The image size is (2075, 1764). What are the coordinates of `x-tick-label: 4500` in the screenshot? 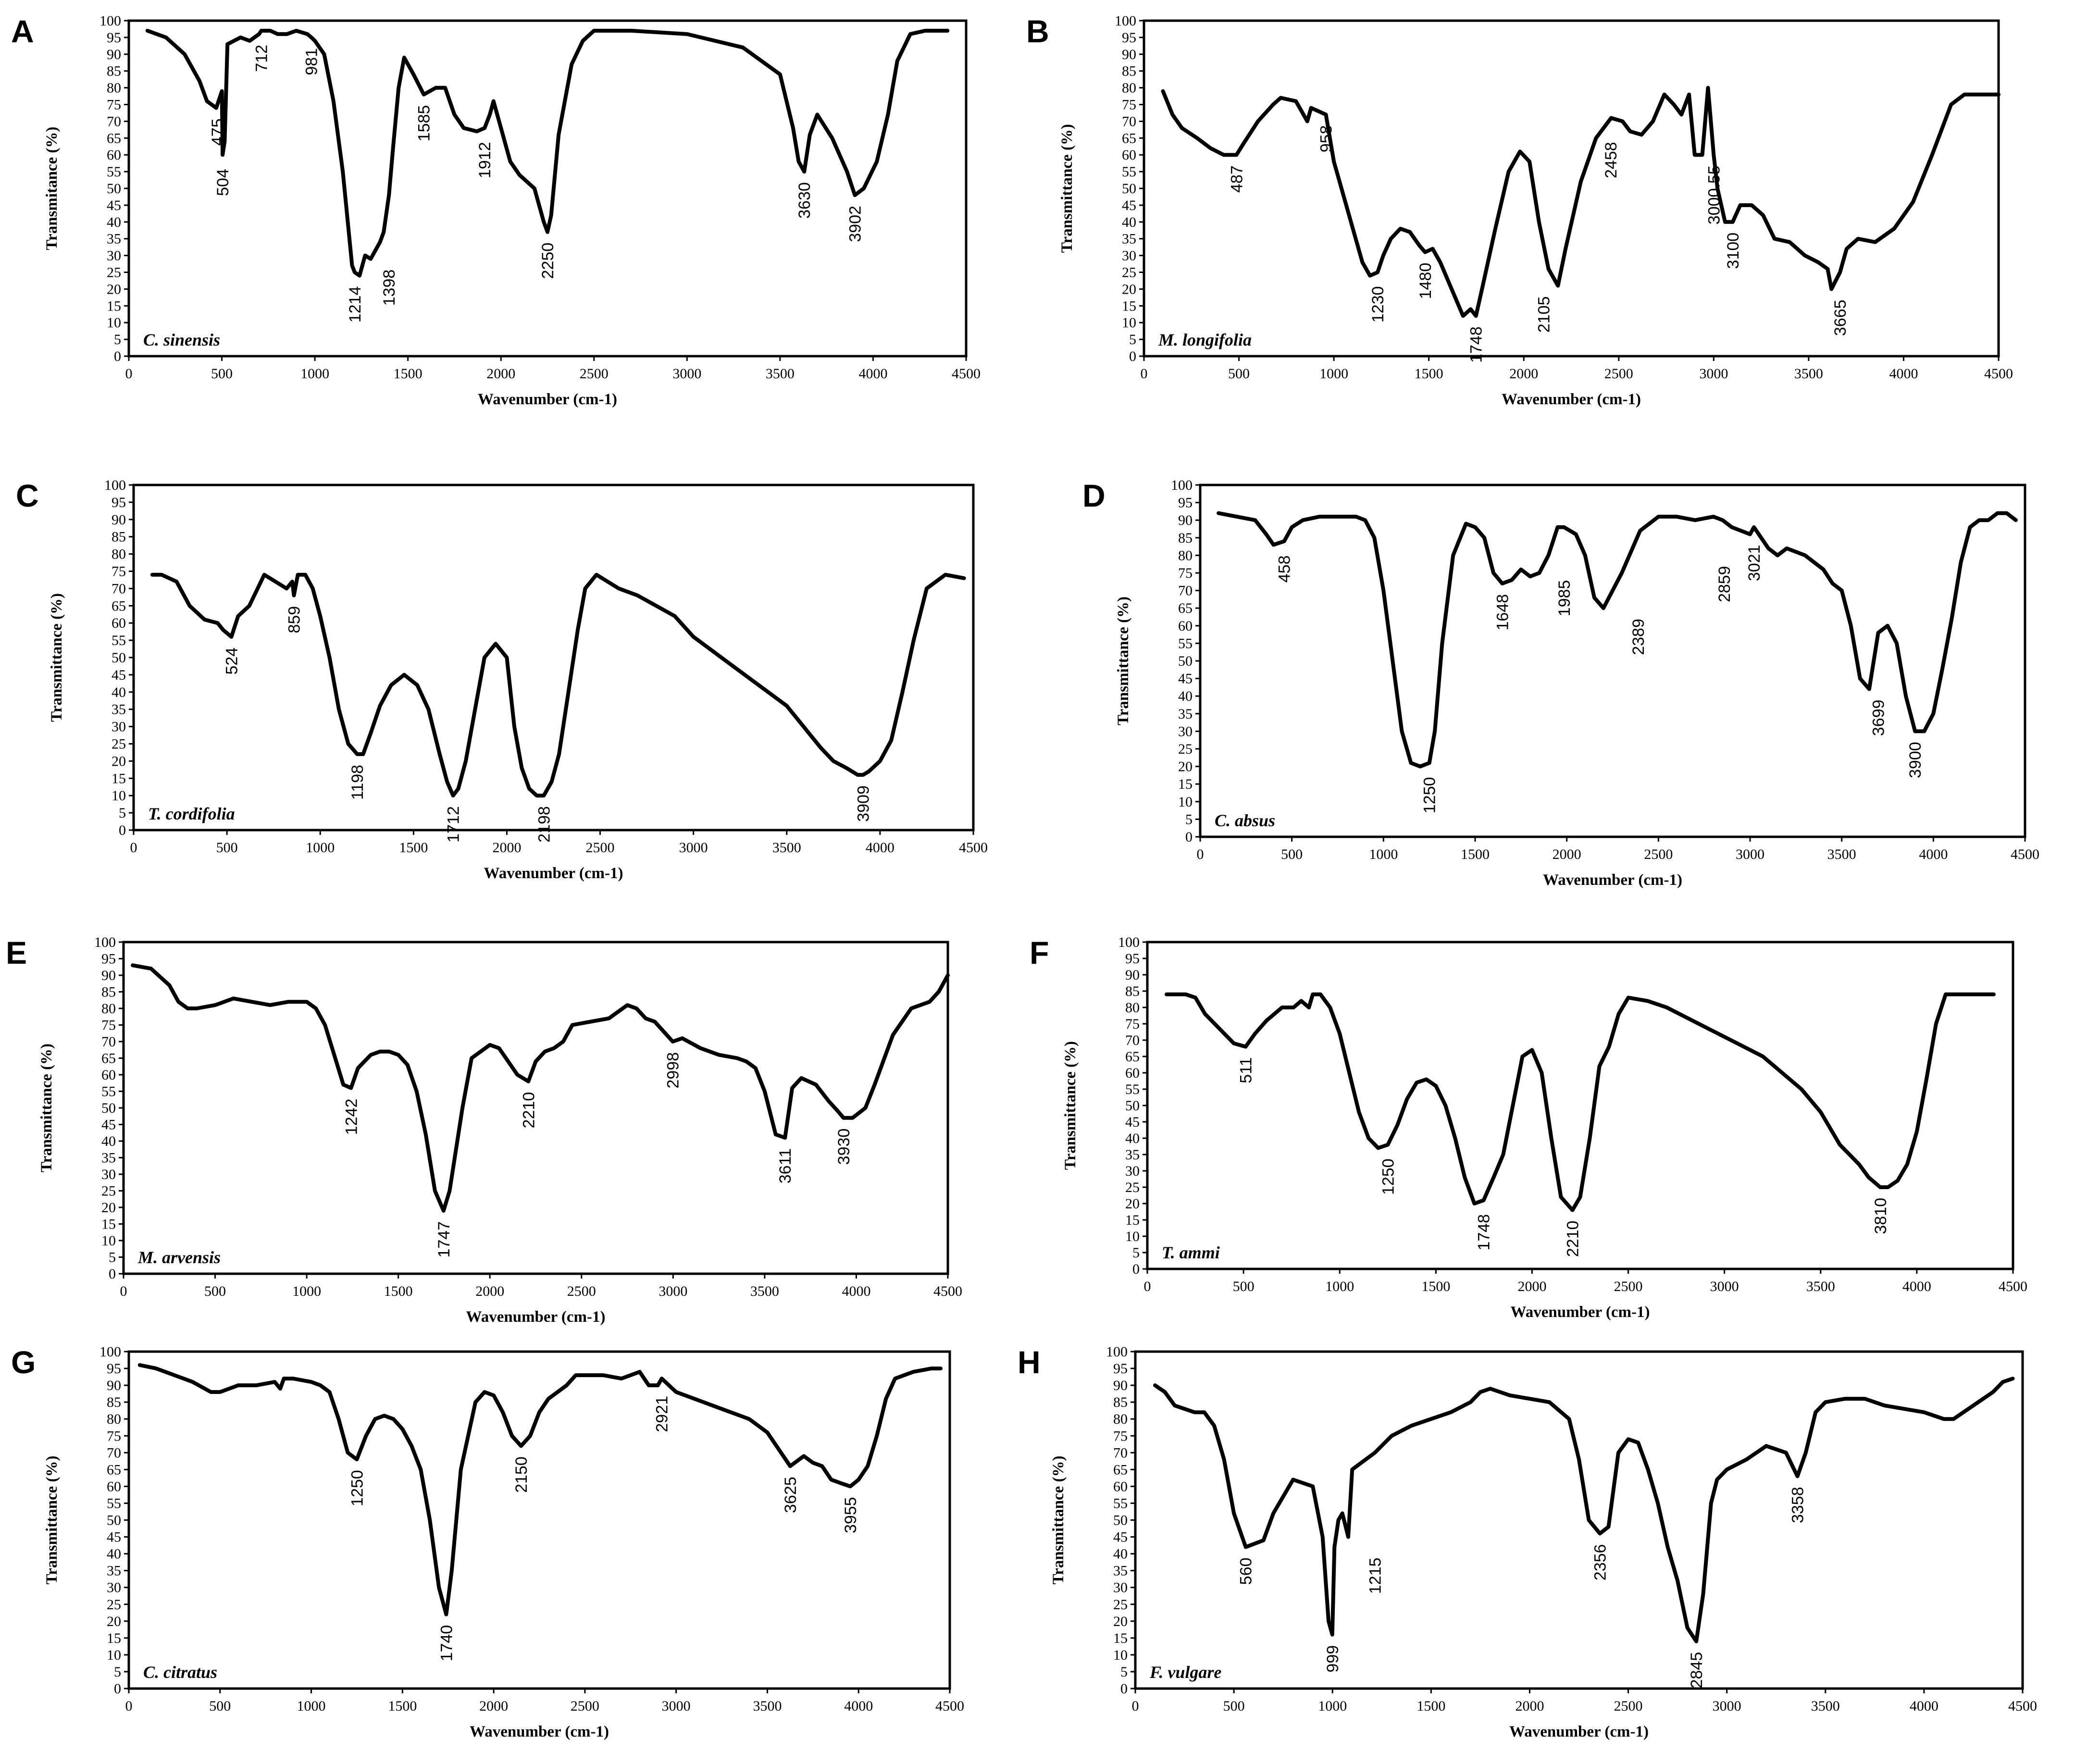 It's located at (2023, 1706).